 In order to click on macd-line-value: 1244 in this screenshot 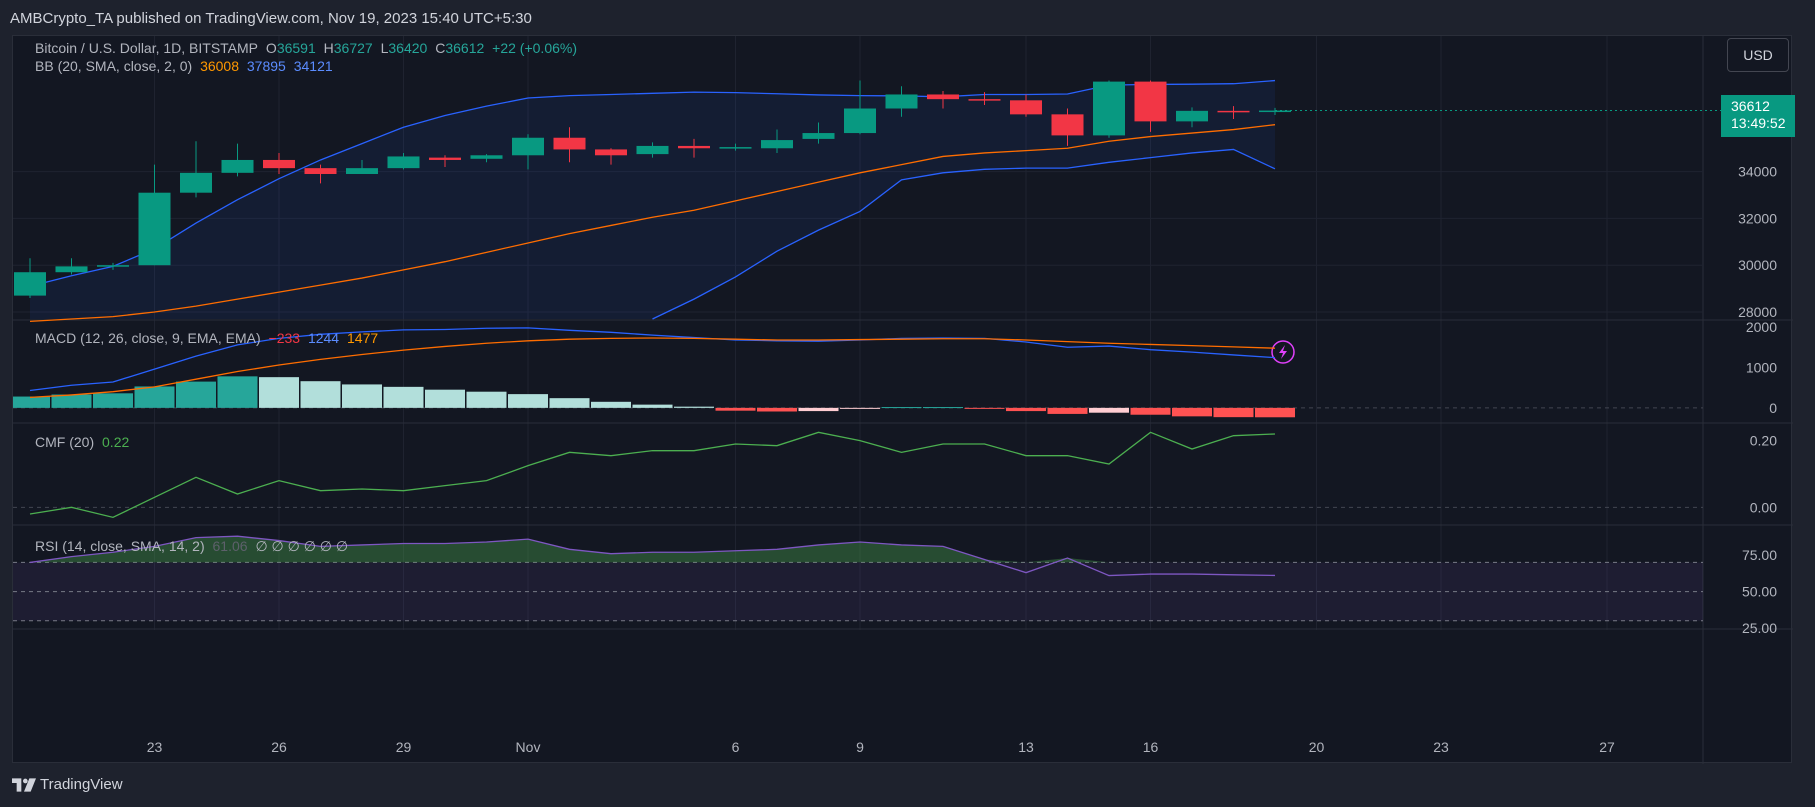, I will do `click(323, 338)`.